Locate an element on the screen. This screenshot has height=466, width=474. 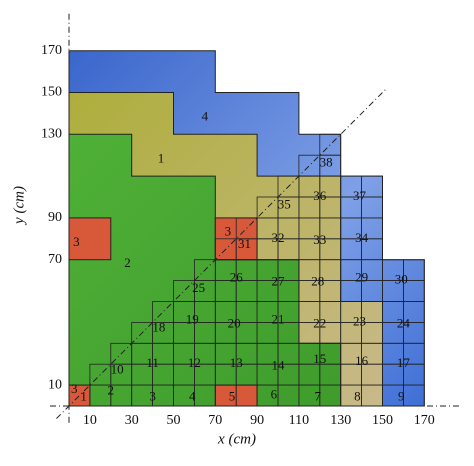
region-label: 8 is located at coordinates (357, 396).